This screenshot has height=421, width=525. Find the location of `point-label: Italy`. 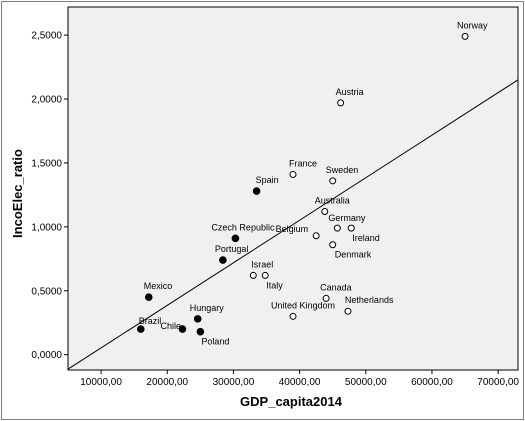

point-label: Italy is located at coordinates (274, 285).